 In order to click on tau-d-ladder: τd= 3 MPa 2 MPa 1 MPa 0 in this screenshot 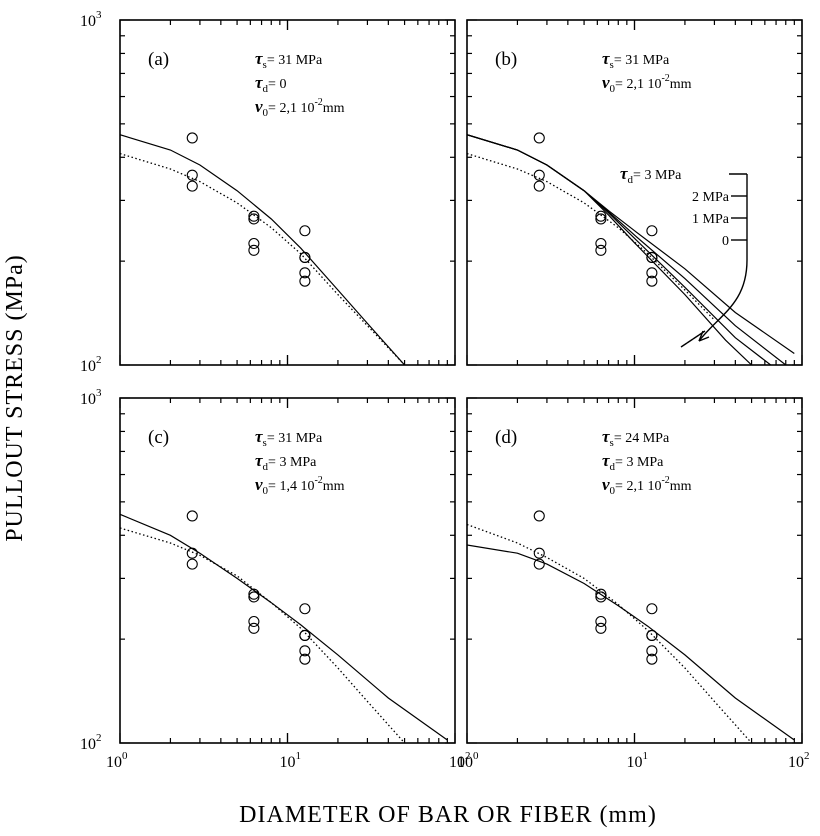, I will do `click(684, 256)`.